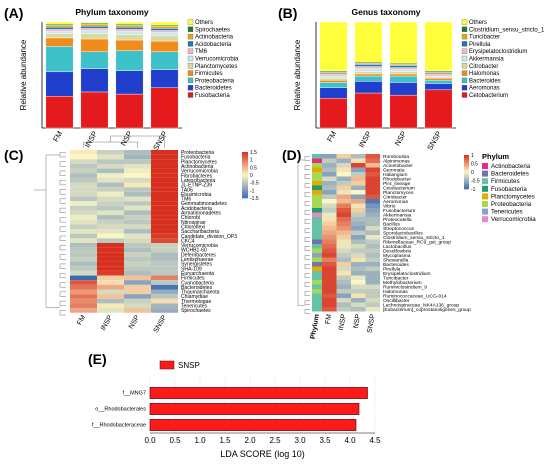 The height and width of the screenshot is (467, 550). Describe the element at coordinates (473, 190) in the screenshot. I see `colorbar-tick: -1` at that location.